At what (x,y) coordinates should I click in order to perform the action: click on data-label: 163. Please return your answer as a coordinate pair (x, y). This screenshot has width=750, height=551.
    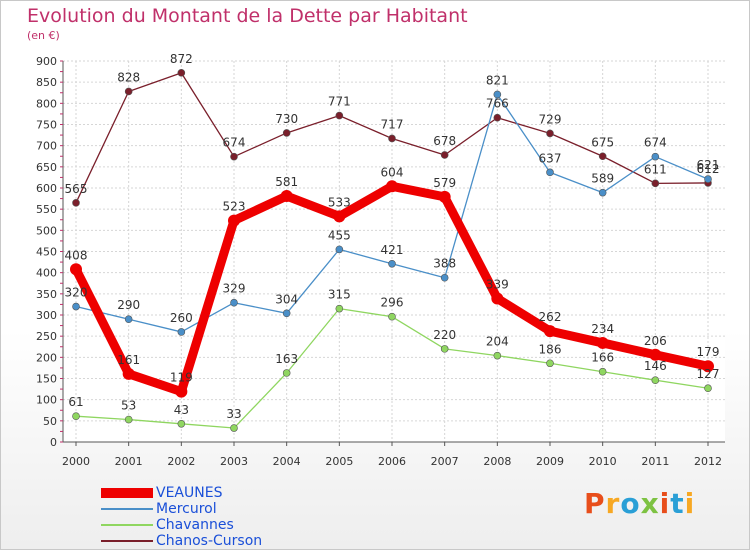
    Looking at the image, I should click on (286, 359).